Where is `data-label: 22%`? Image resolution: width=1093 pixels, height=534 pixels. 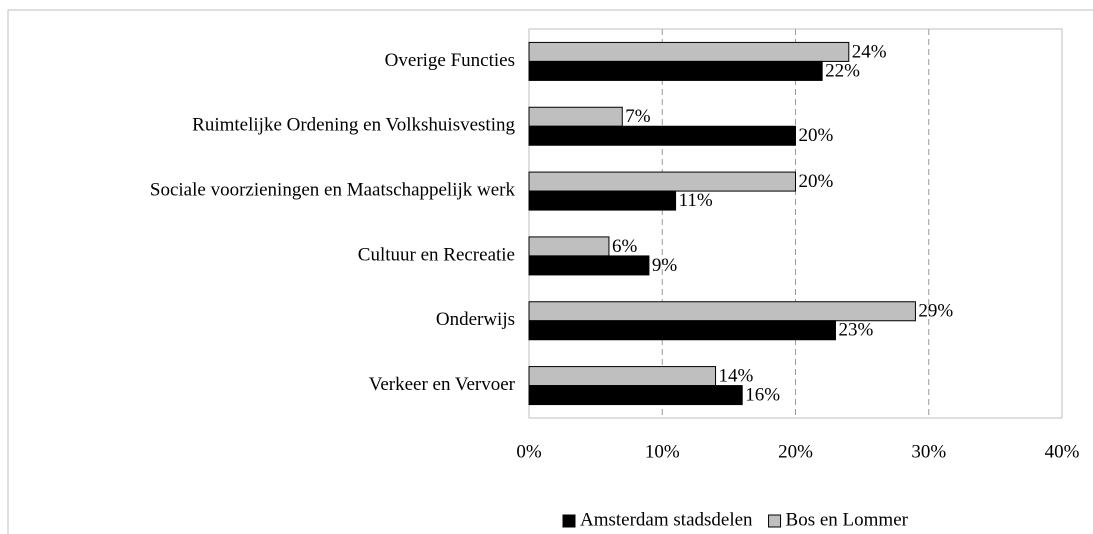 data-label: 22% is located at coordinates (842, 70).